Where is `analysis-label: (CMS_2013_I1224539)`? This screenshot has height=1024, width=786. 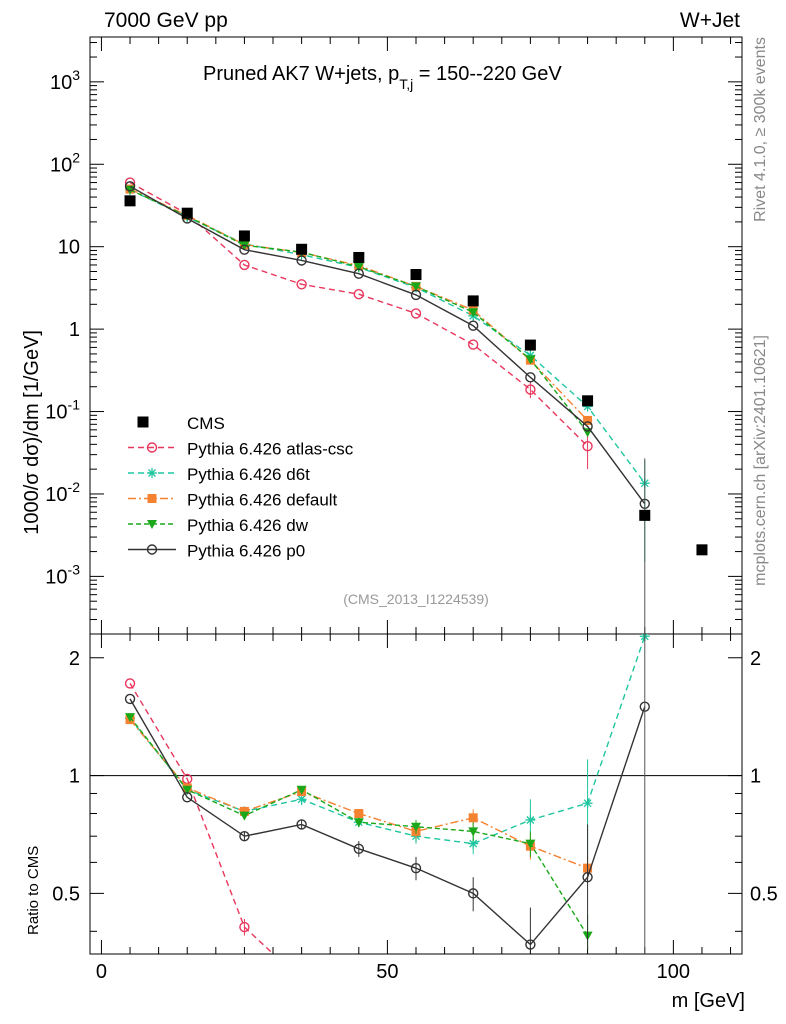
analysis-label: (CMS_2013_I1224539) is located at coordinates (416, 599).